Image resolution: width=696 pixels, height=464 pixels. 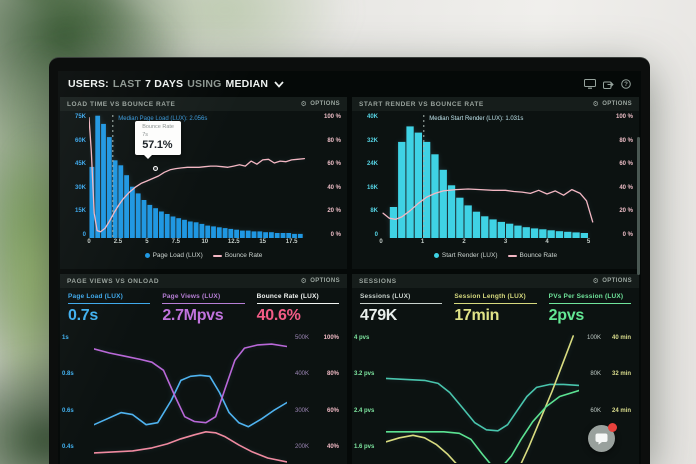 What do you see at coordinates (379, 315) in the screenshot?
I see `metric-value: 479K` at bounding box center [379, 315].